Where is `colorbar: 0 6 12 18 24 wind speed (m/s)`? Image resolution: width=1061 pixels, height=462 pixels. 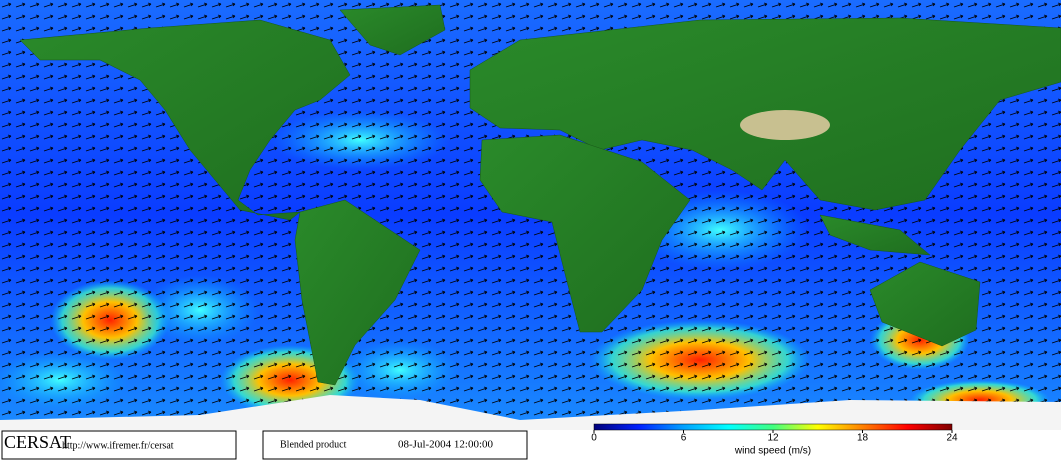 colorbar: 0 6 12 18 24 wind speed (m/s) is located at coordinates (774, 440).